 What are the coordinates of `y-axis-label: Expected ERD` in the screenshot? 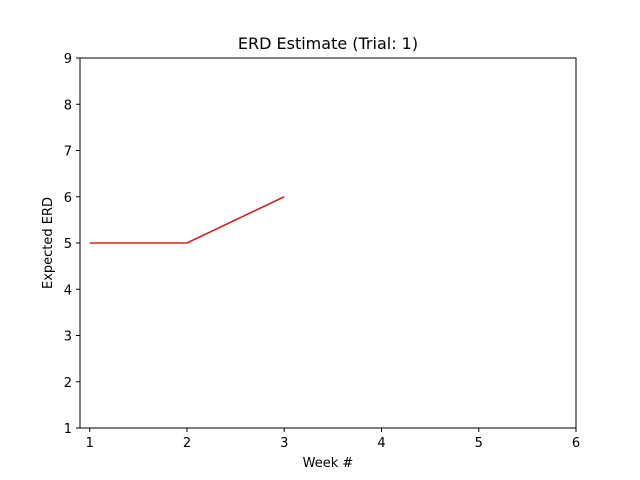 It's located at (48, 243).